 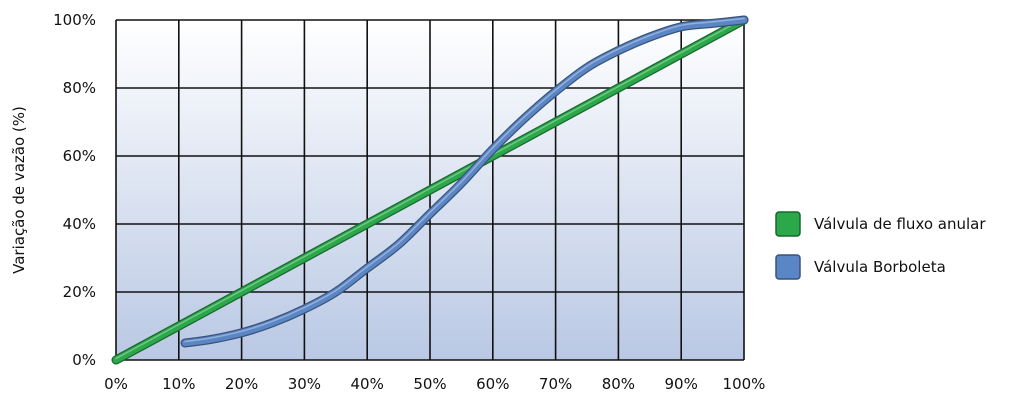 What do you see at coordinates (429, 384) in the screenshot?
I see `x-tick-label: 50%` at bounding box center [429, 384].